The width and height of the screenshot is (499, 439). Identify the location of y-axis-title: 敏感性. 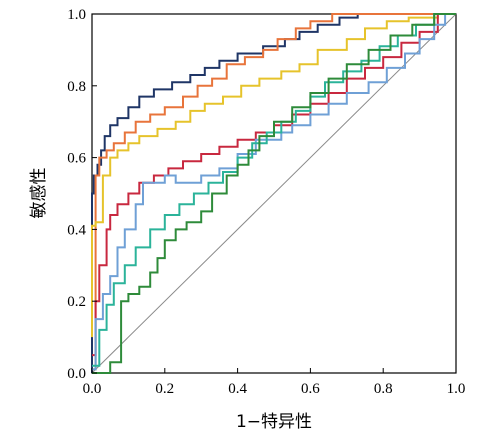
(39, 193).